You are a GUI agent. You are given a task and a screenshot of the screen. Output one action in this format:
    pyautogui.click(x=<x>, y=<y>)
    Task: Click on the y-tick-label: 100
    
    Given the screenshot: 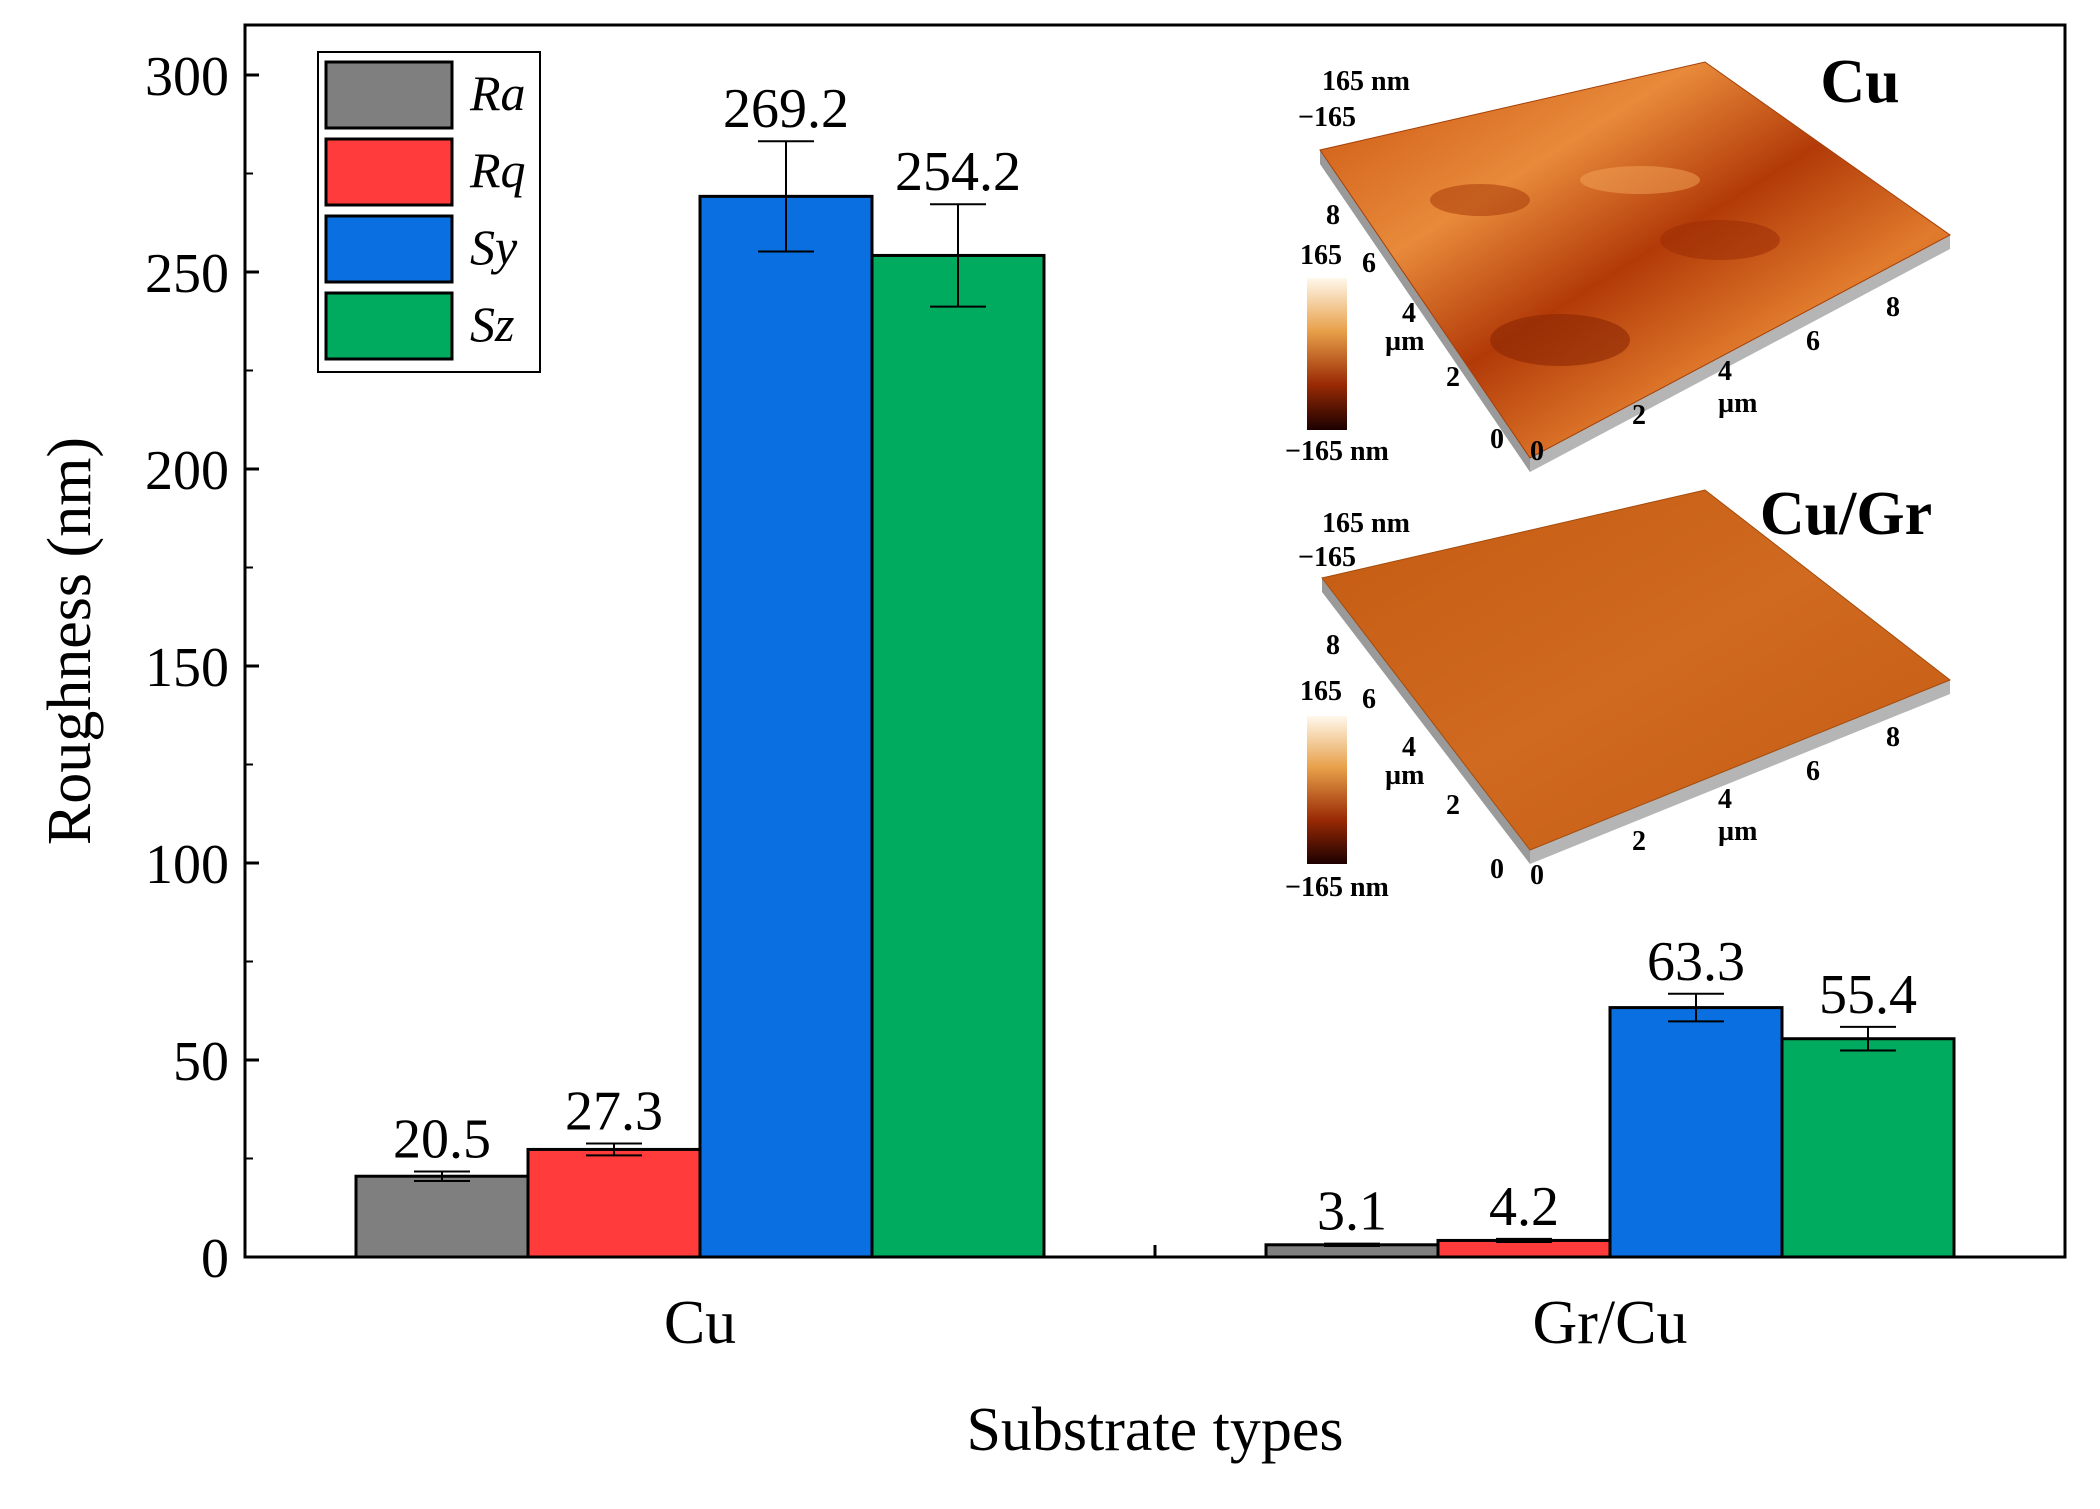 What is the action you would take?
    pyautogui.click(x=187, y=865)
    